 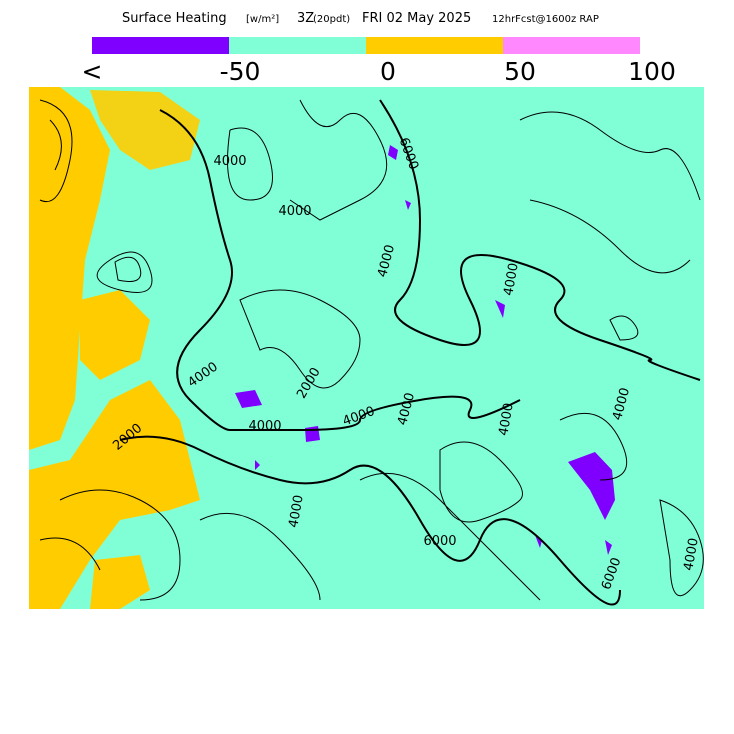 What do you see at coordinates (652, 71) in the screenshot?
I see `legend-label: 100` at bounding box center [652, 71].